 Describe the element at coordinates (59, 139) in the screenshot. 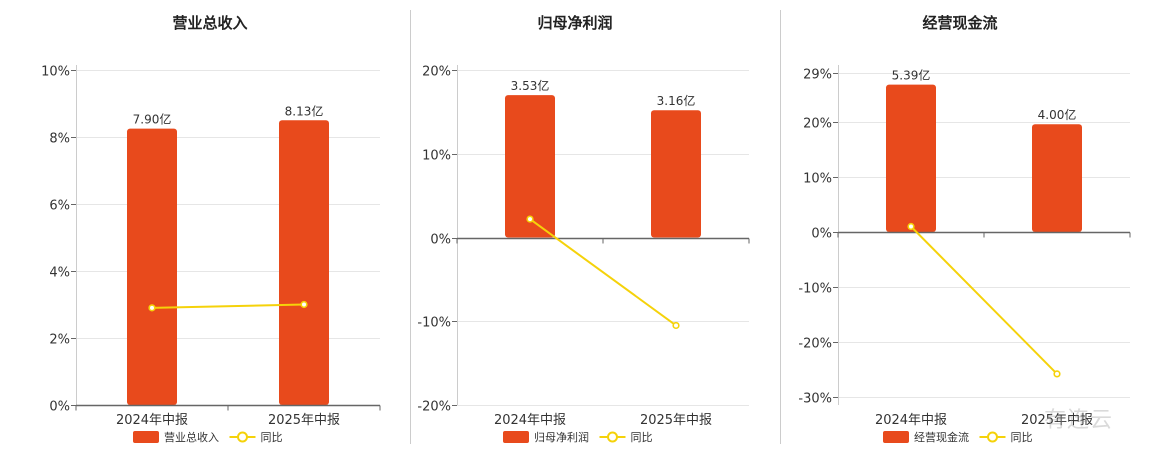

I see `y-tick-label: 8%` at that location.